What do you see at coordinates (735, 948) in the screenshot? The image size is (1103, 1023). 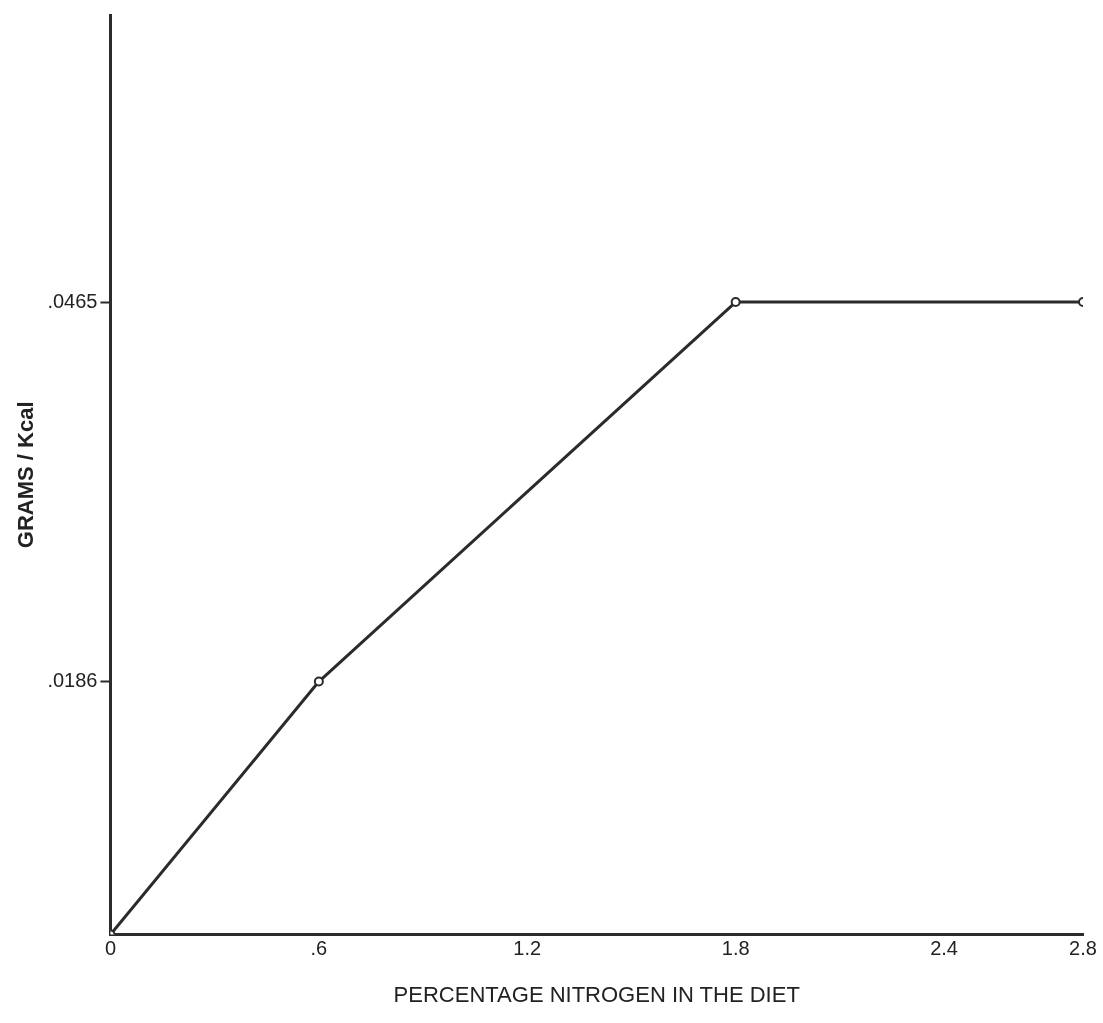 I see `x-tick-label: 1.8` at bounding box center [735, 948].